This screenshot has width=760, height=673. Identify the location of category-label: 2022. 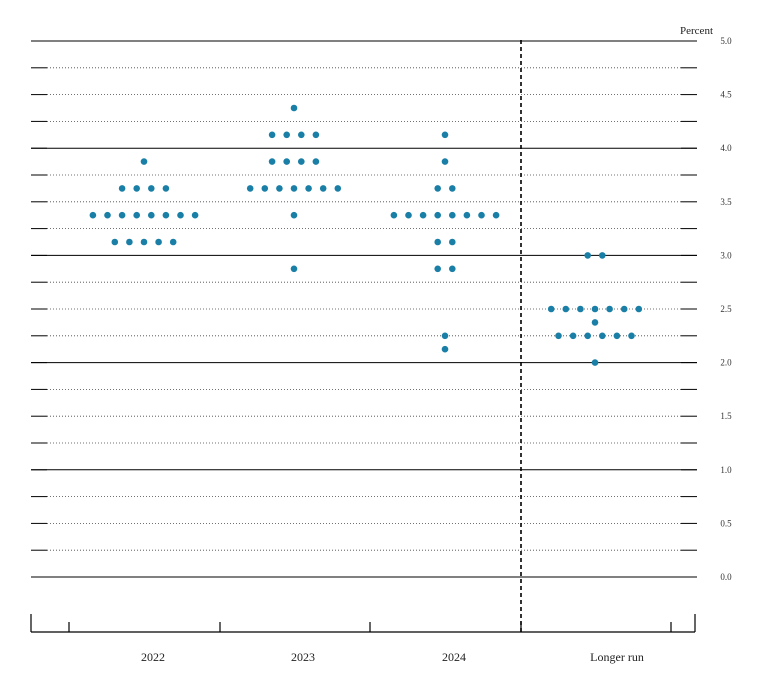
(153, 657).